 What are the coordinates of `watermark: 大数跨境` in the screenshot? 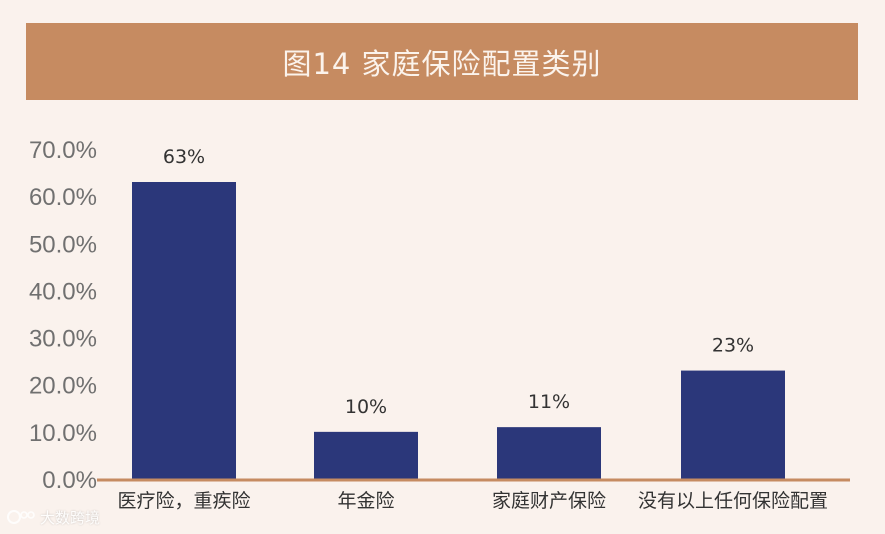 It's located at (53, 517).